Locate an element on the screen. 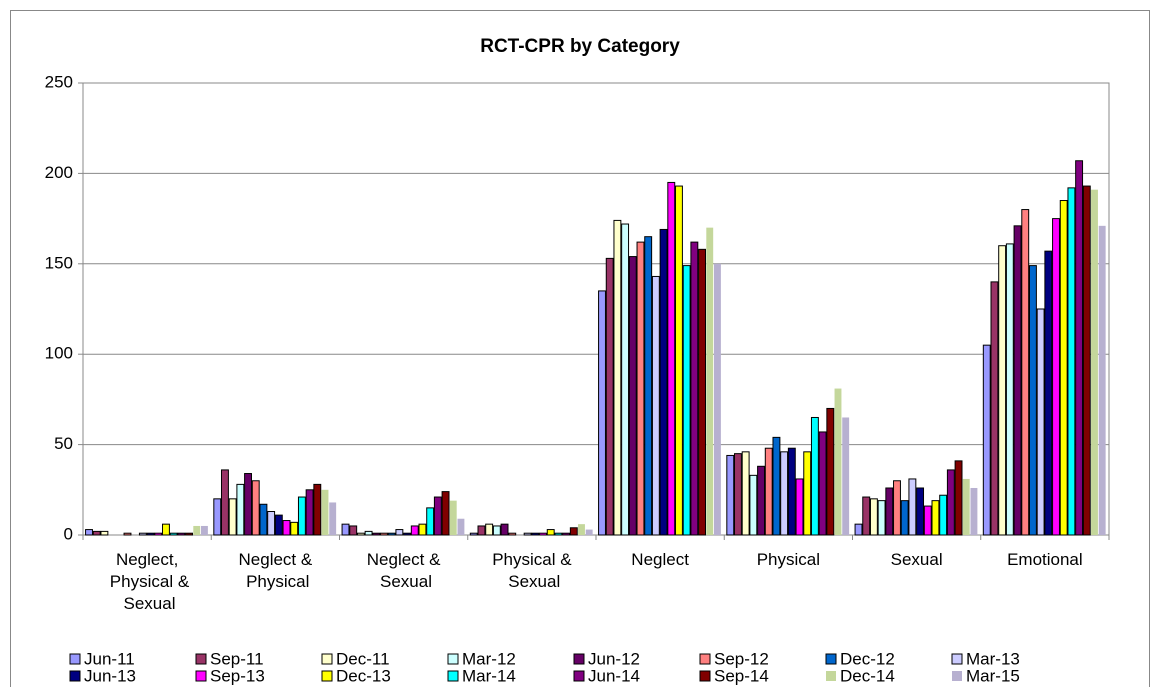 The height and width of the screenshot is (687, 1160). legend-label: Mar-15 is located at coordinates (993, 675).